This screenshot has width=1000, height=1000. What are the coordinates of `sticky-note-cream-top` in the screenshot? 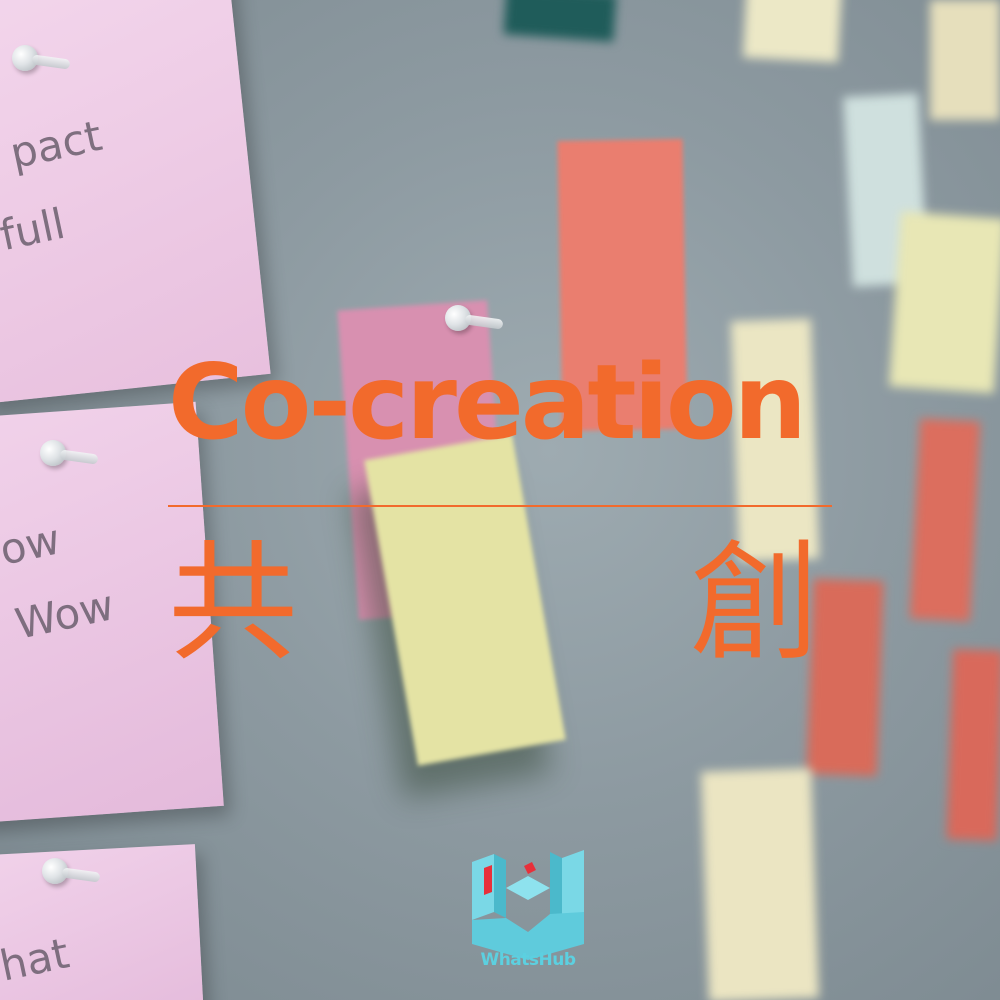 It's located at (792, 31).